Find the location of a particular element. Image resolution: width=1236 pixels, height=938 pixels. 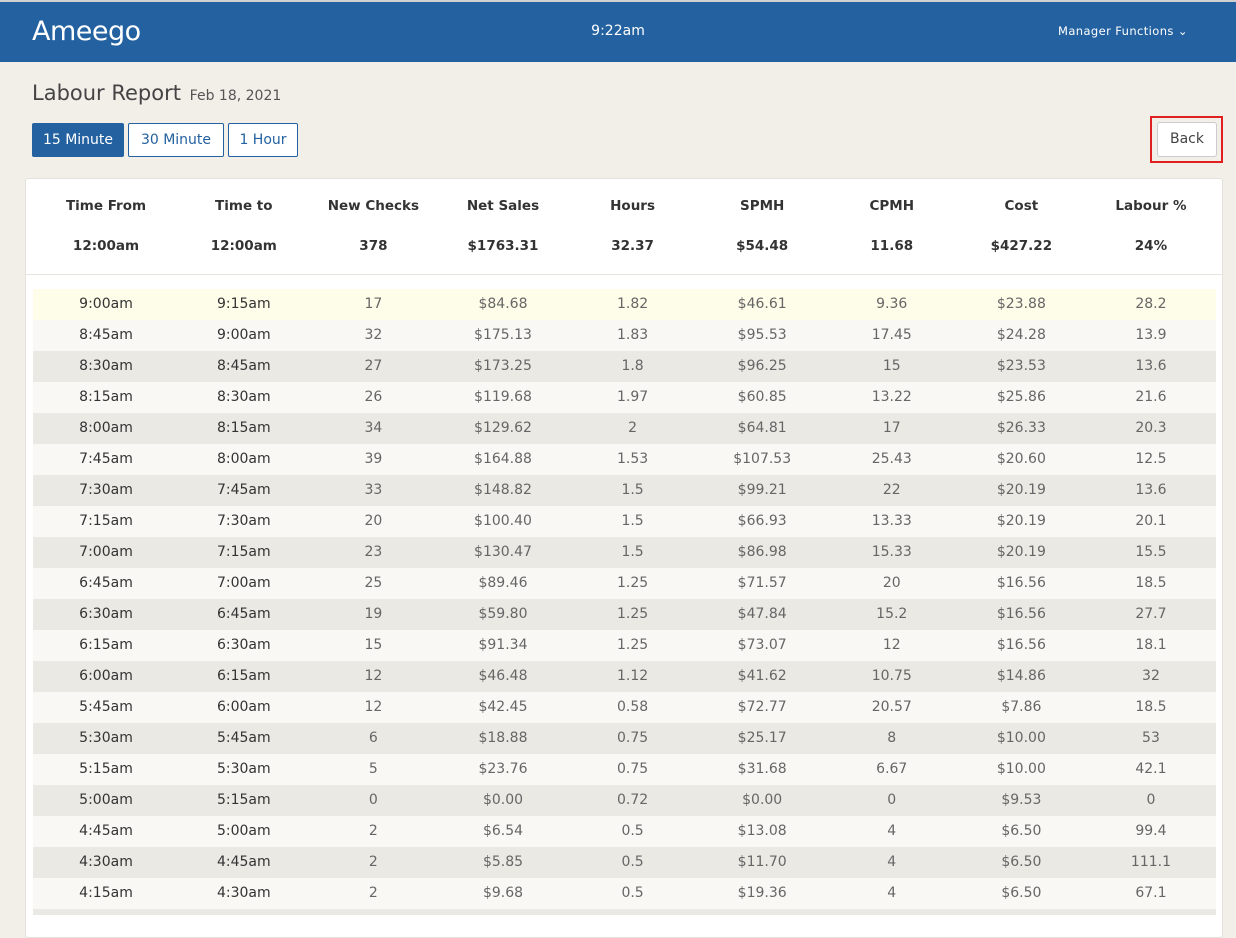

cell: Net Sales is located at coordinates (503, 206).